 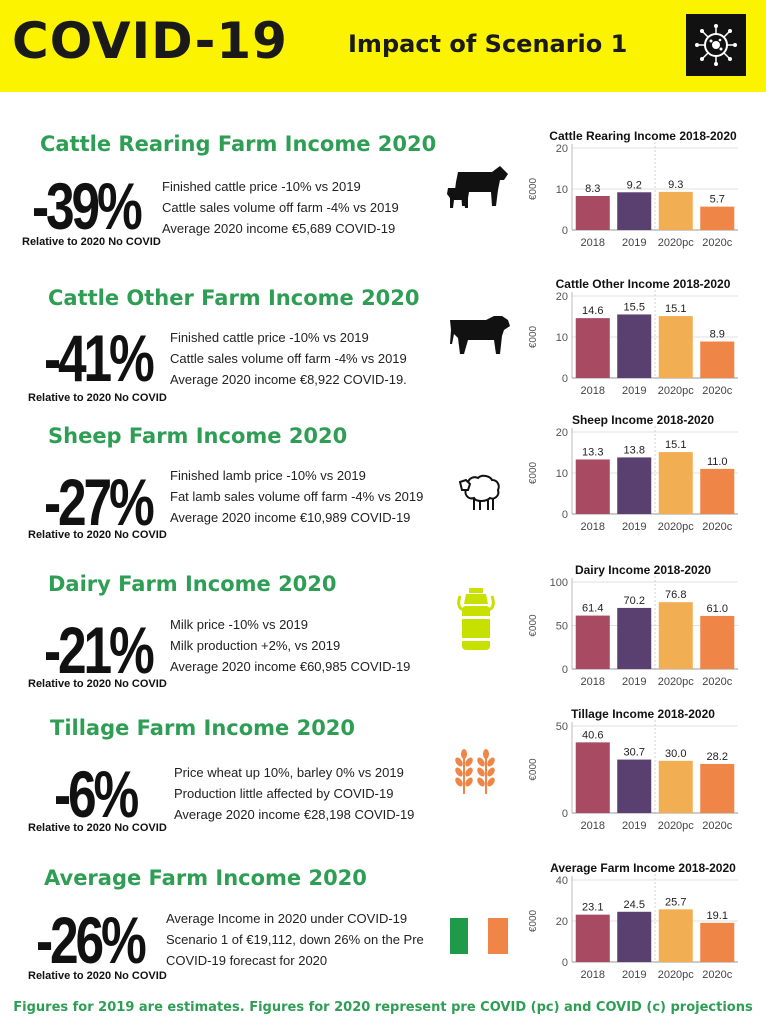 What do you see at coordinates (675, 185) in the screenshot?
I see `data-label: 9.3` at bounding box center [675, 185].